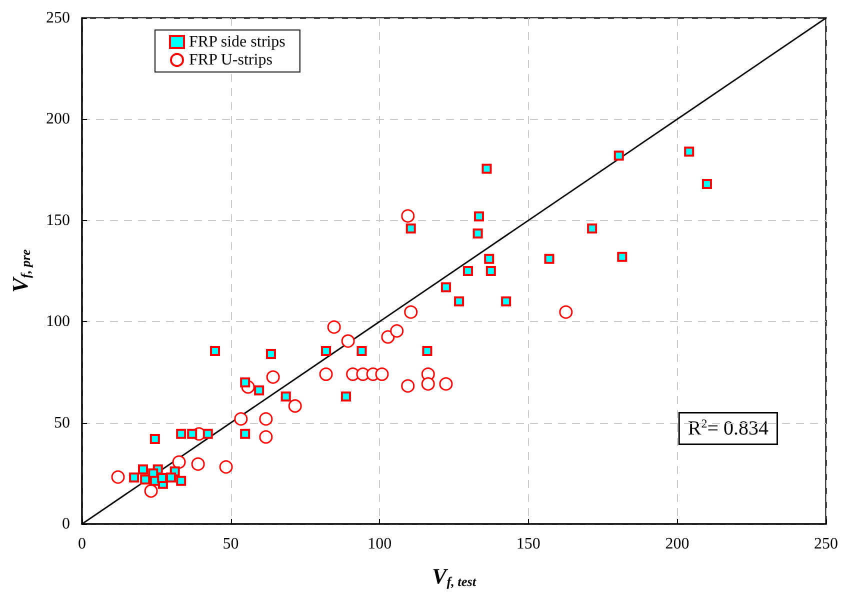 The height and width of the screenshot is (595, 848). Describe the element at coordinates (66, 524) in the screenshot. I see `y-tick-label: 0` at that location.